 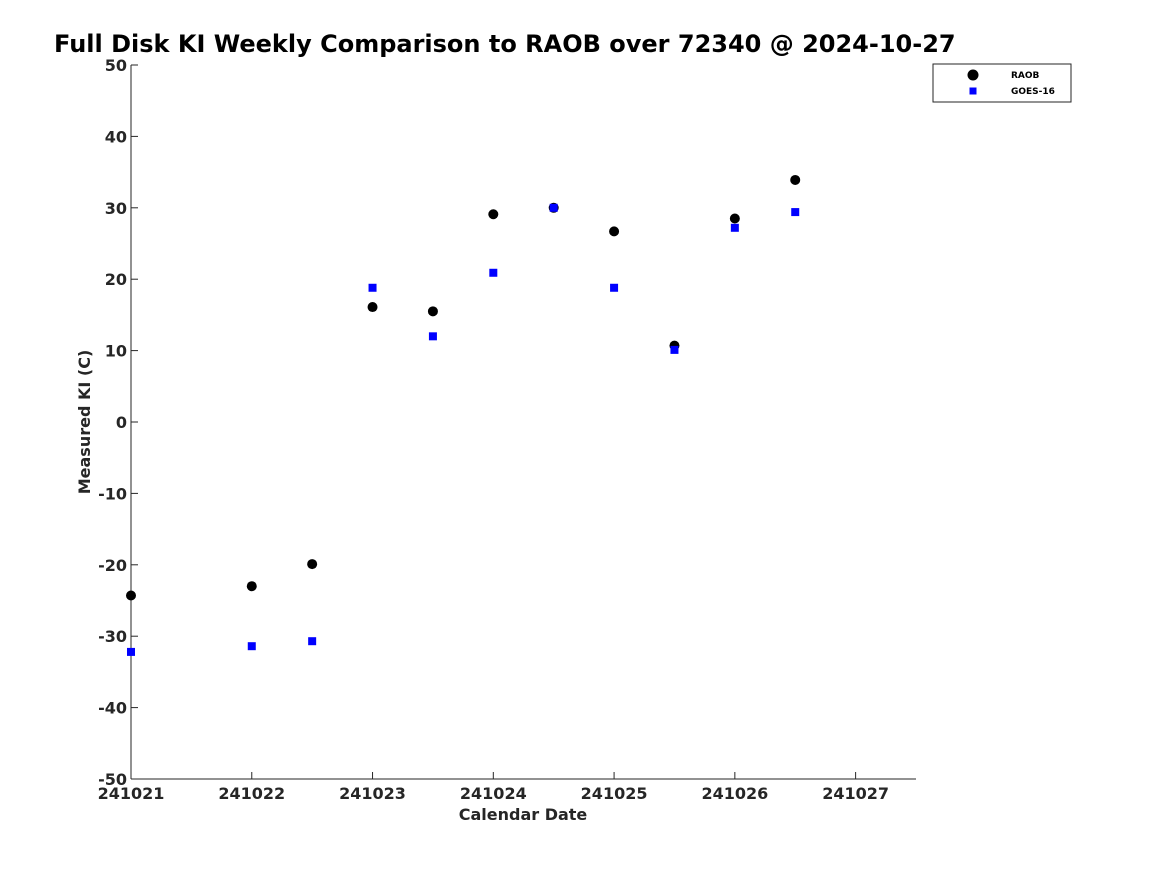 What do you see at coordinates (855, 793) in the screenshot?
I see `x-tick-label: 241027` at bounding box center [855, 793].